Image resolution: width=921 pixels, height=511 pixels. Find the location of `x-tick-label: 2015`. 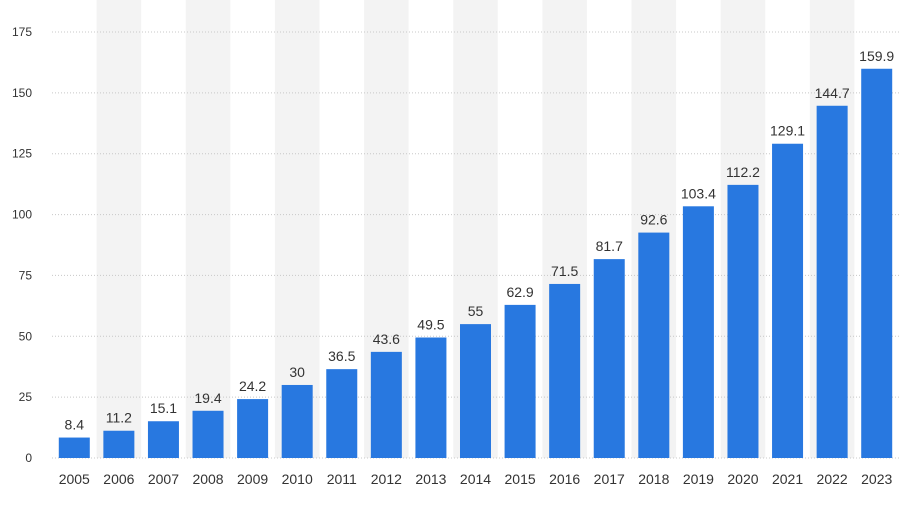

x-tick-label: 2015 is located at coordinates (520, 479).